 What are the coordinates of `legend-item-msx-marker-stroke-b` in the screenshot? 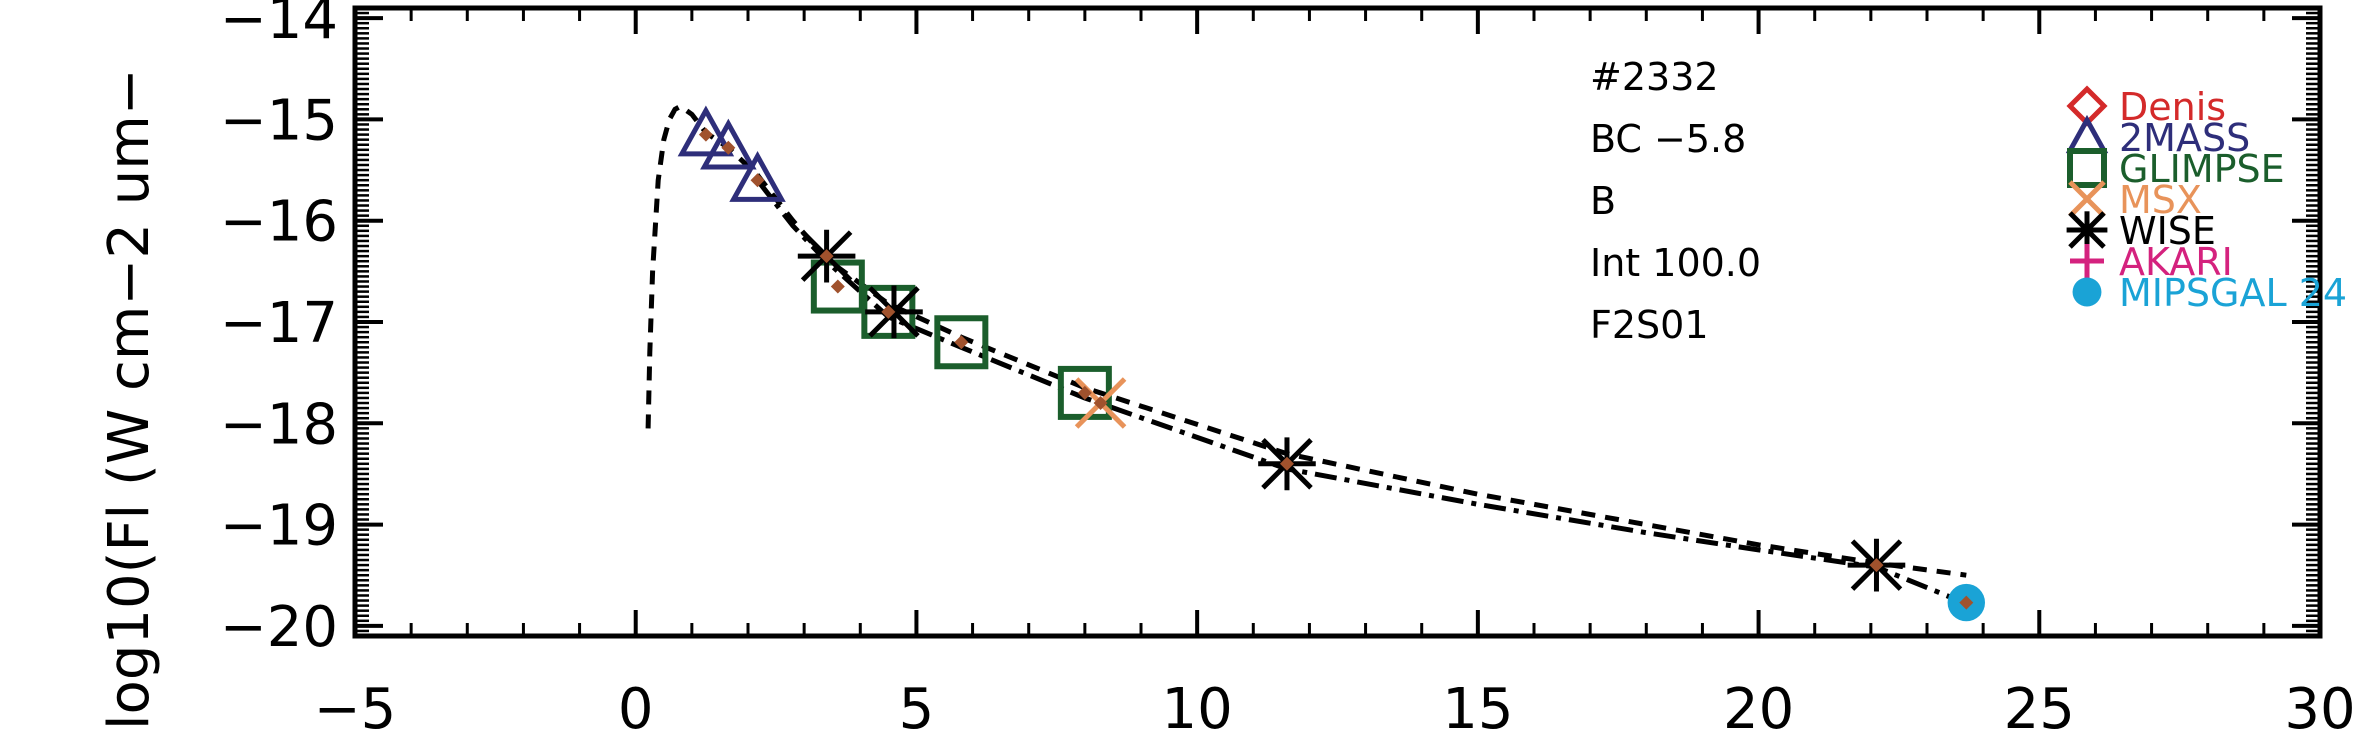 It's located at (2087, 199).